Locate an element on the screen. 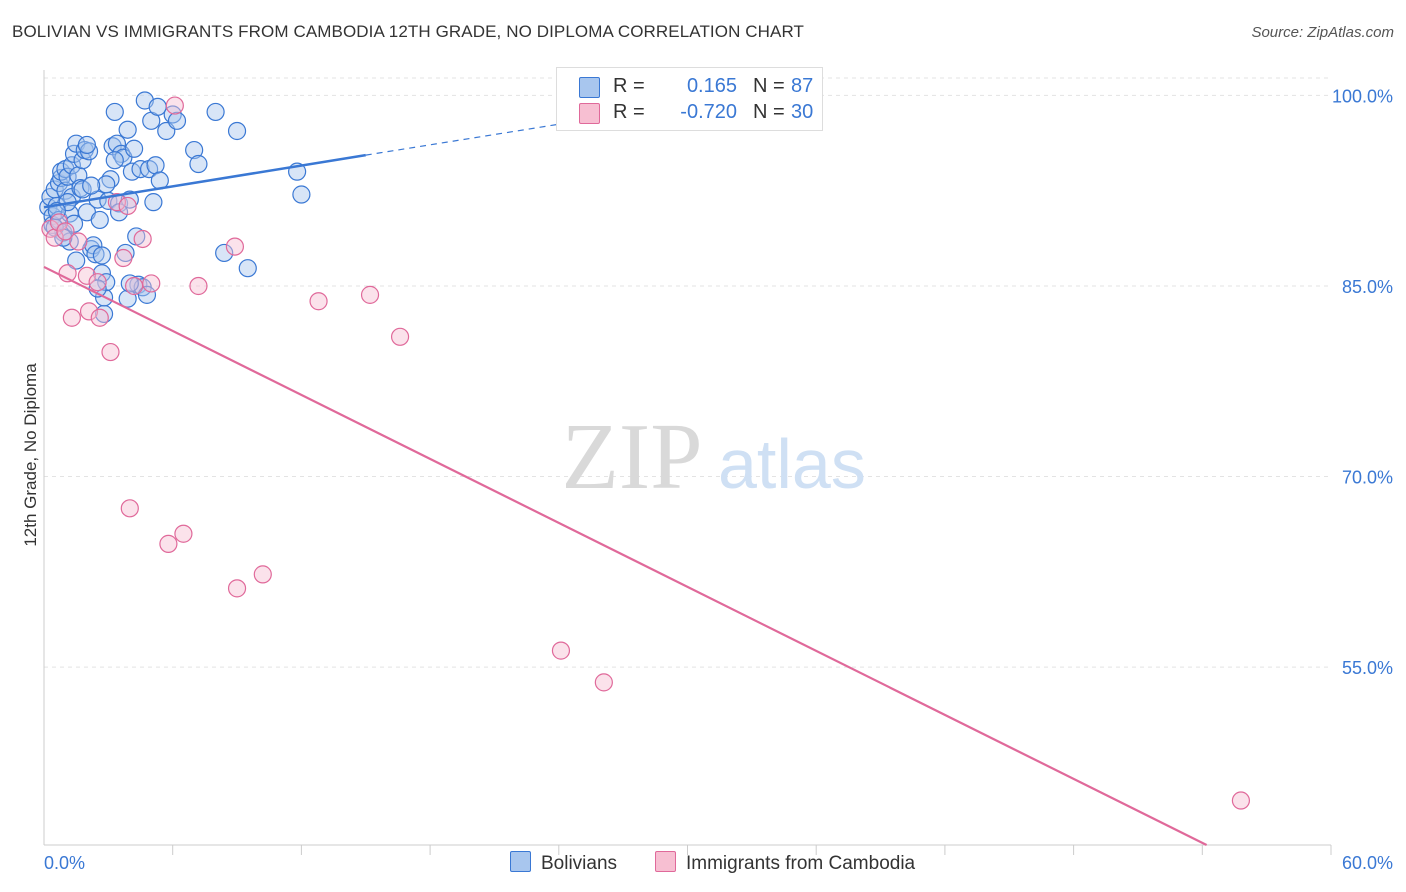 This screenshot has width=1406, height=892. watermark-zip: ZIP is located at coordinates (632, 457).